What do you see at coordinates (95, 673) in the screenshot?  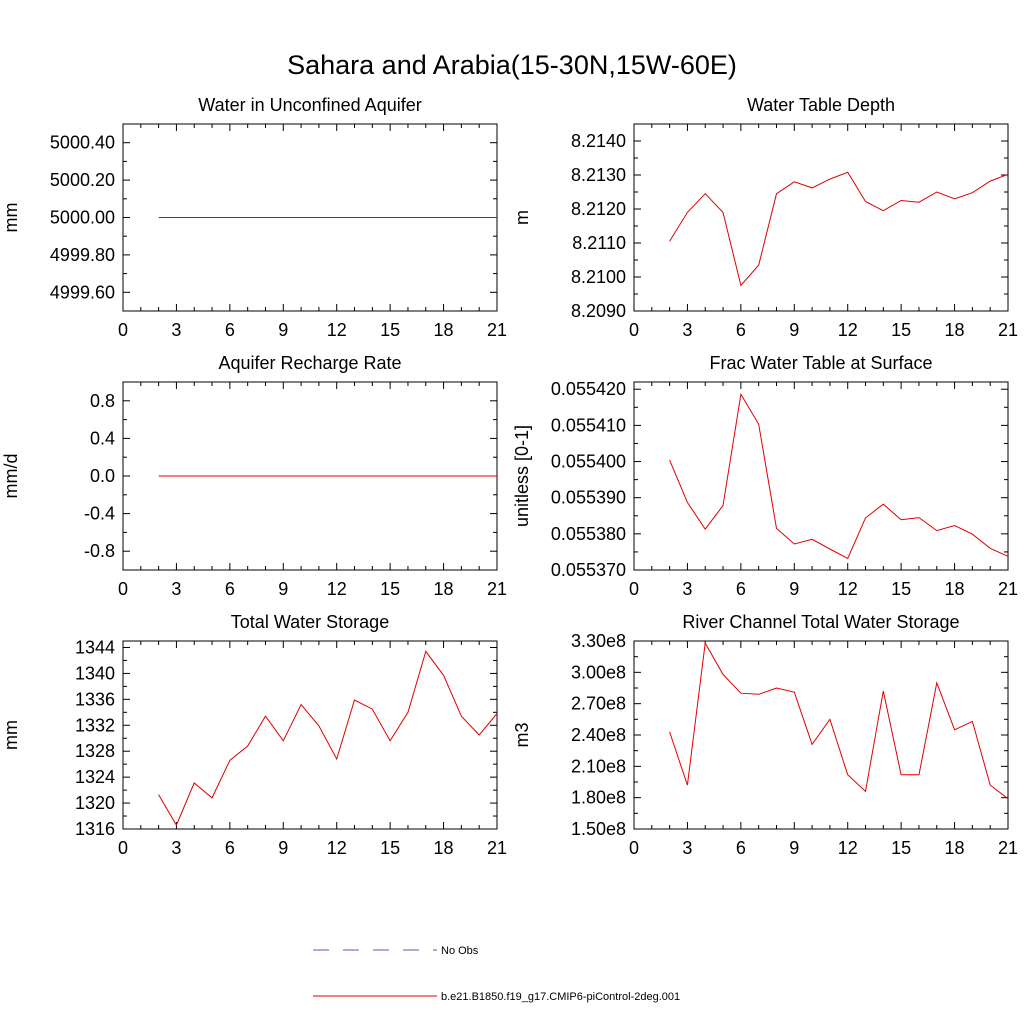 I see `y-tick-label: 1340` at bounding box center [95, 673].